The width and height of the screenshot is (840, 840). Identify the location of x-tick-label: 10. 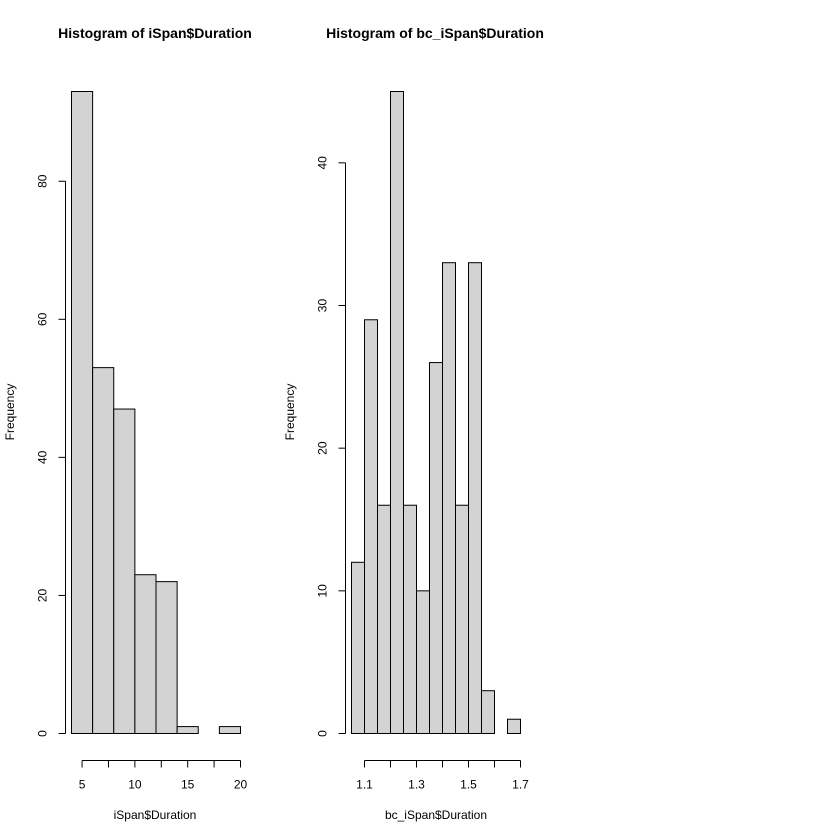
(135, 785).